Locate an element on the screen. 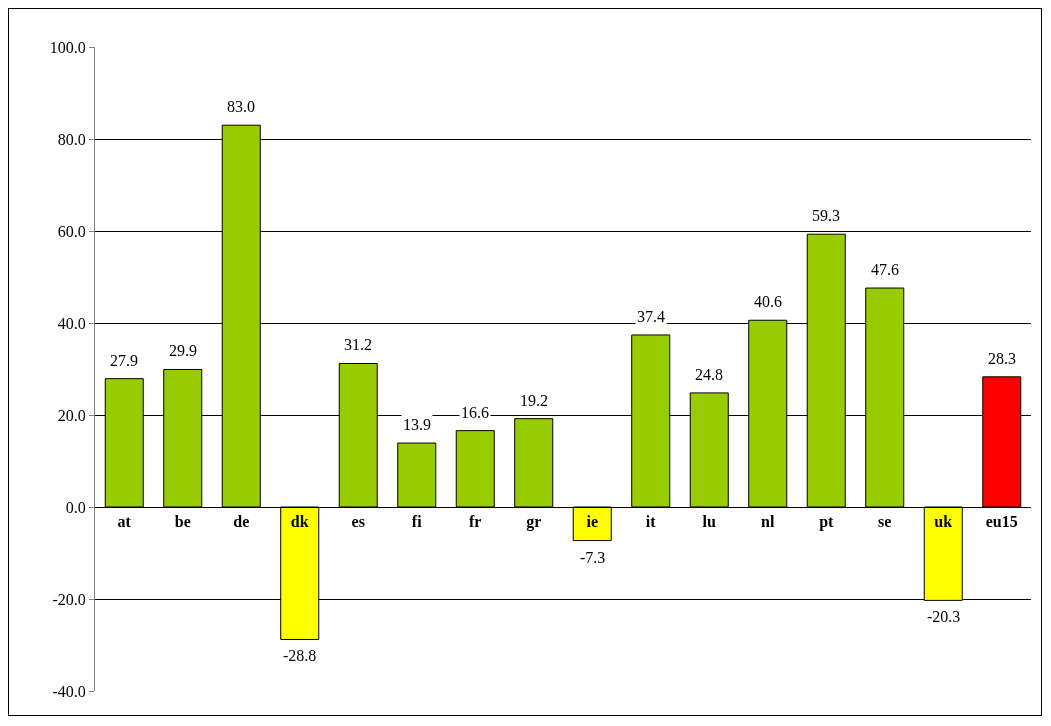 Image resolution: width=1051 pixels, height=726 pixels. x-tick-label: de is located at coordinates (241, 522).